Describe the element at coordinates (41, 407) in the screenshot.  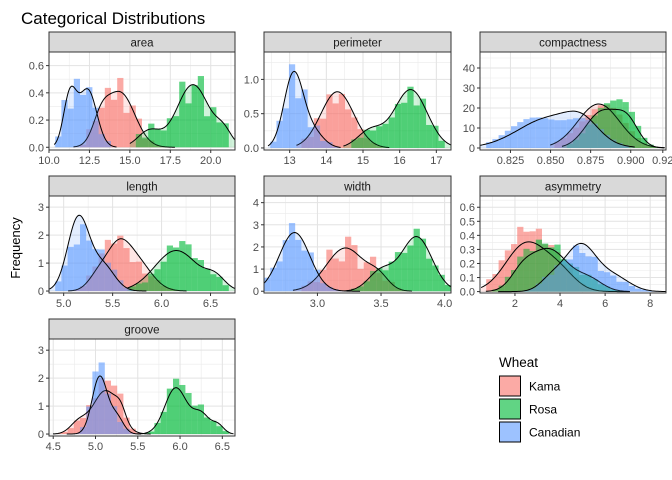
I see `y-tick-label: 1` at that location.